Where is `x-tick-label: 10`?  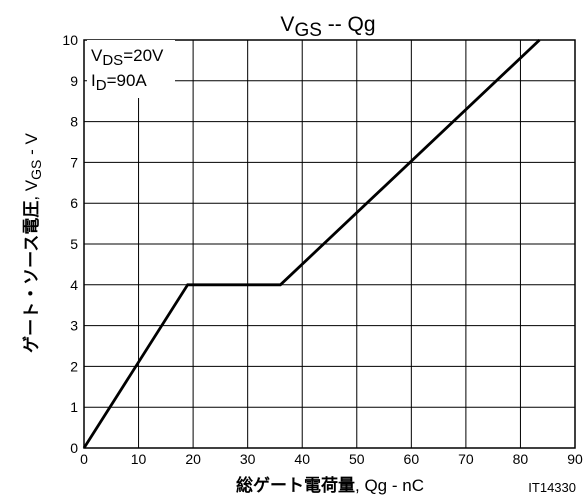 x-tick-label: 10 is located at coordinates (139, 459).